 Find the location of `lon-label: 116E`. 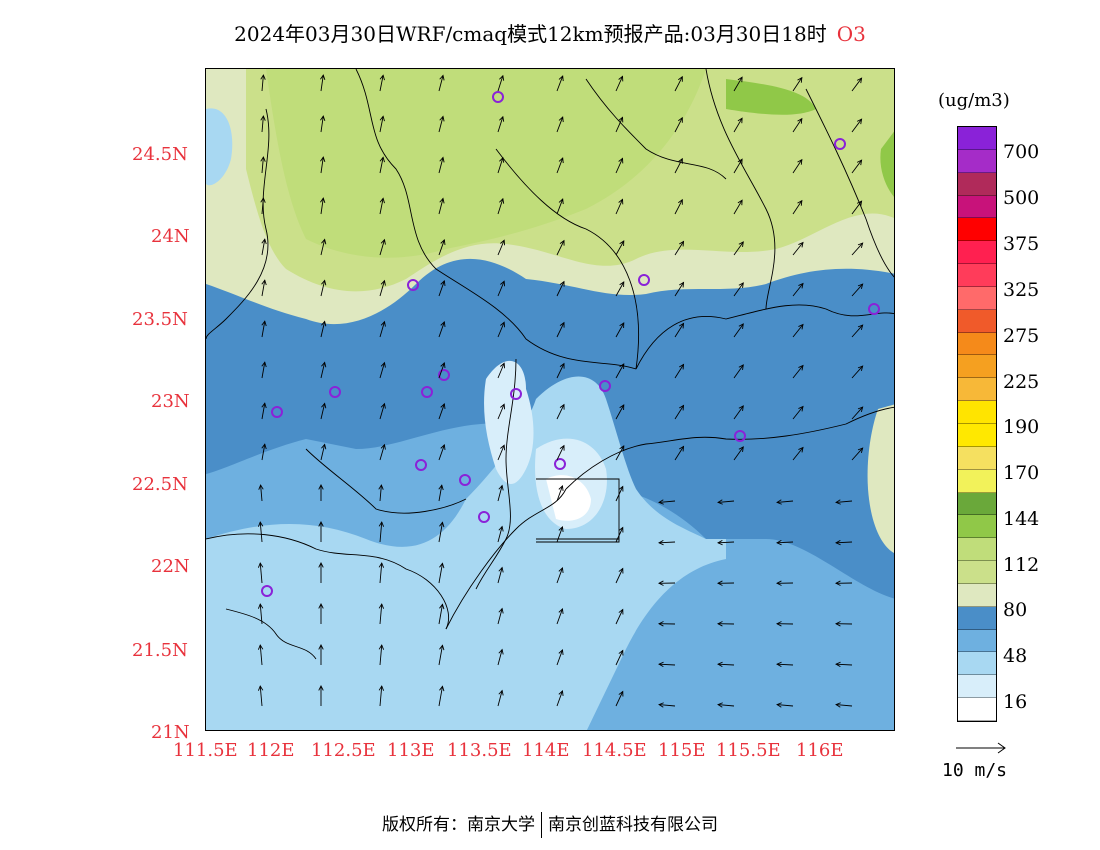

lon-label: 116E is located at coordinates (820, 750).